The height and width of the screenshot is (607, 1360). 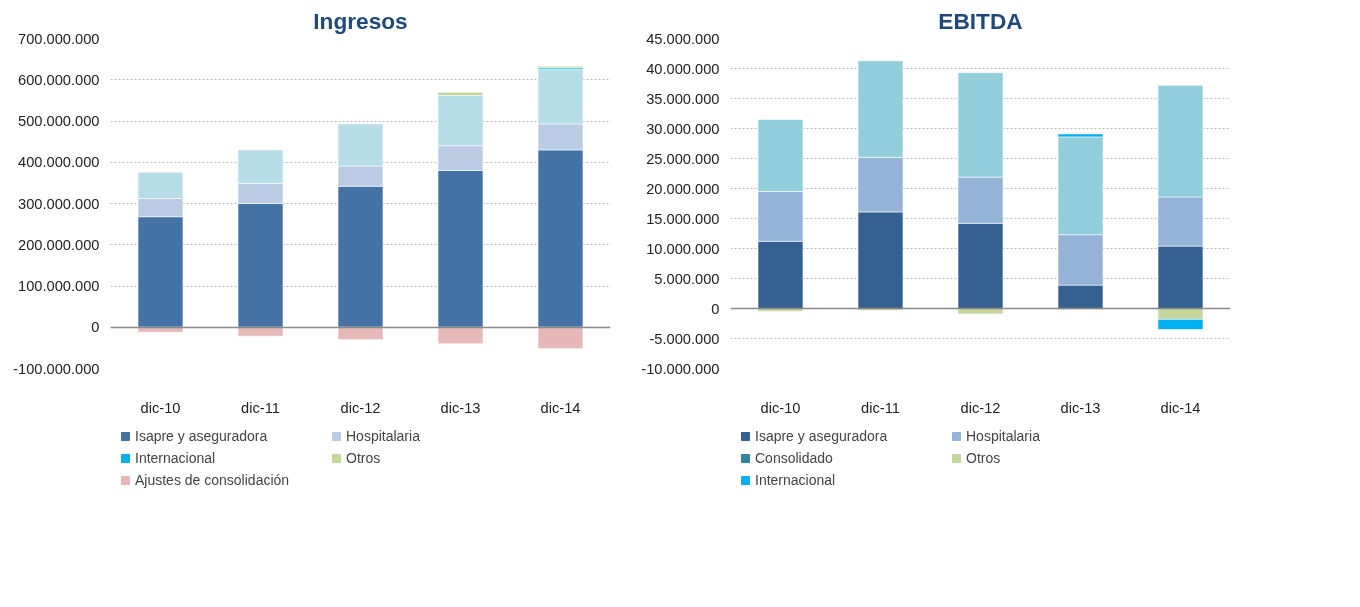 I want to click on y-tick-label: 30.000.000, so click(x=683, y=128).